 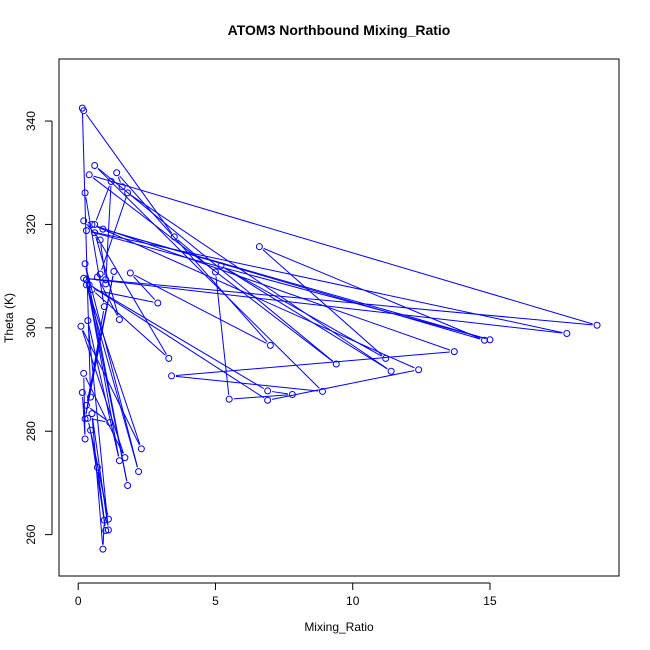 What do you see at coordinates (286, 595) in the screenshot?
I see `x-axis: 0 5 10 15` at bounding box center [286, 595].